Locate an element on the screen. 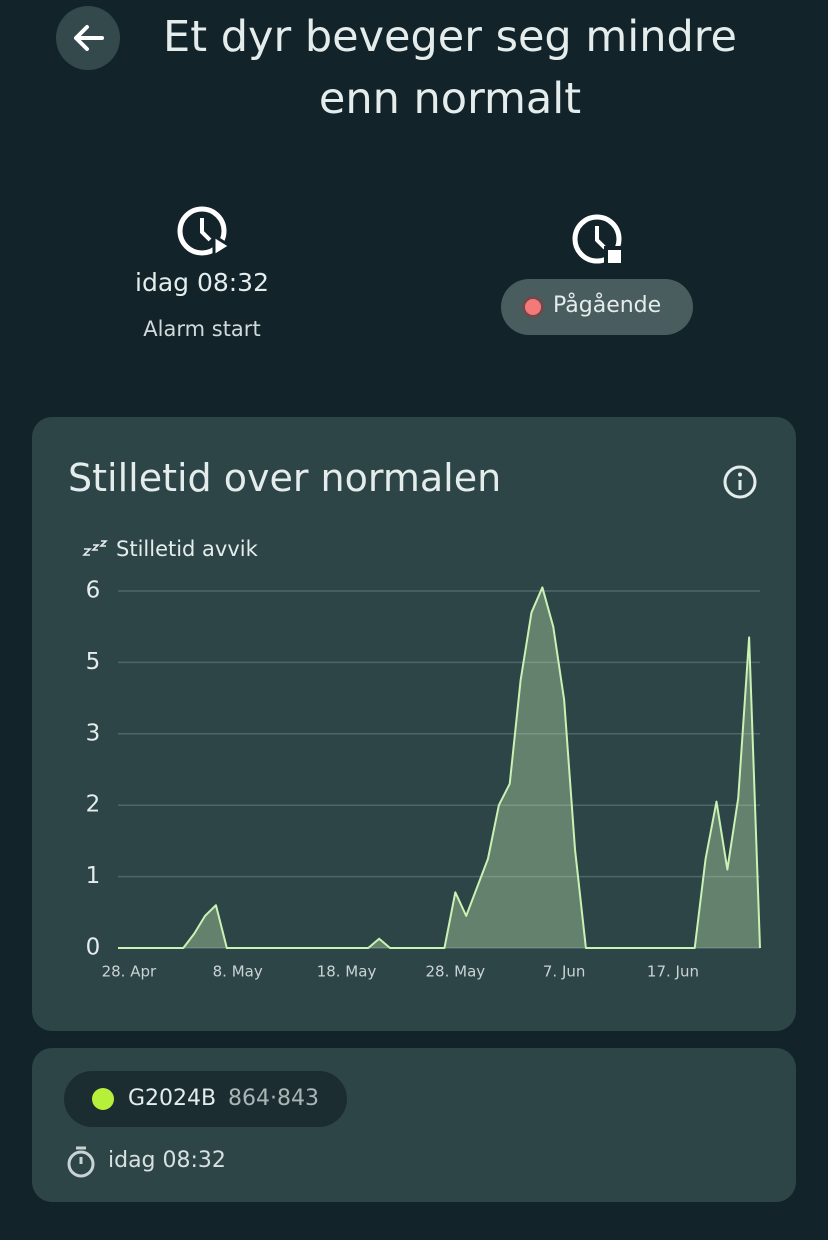 The image size is (828, 1240). y-tick-label: 3 is located at coordinates (93, 733).